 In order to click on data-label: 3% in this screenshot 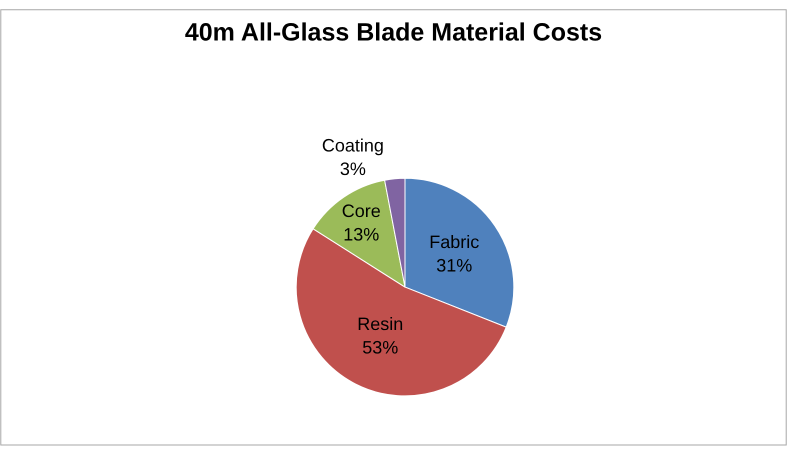, I will do `click(353, 168)`.